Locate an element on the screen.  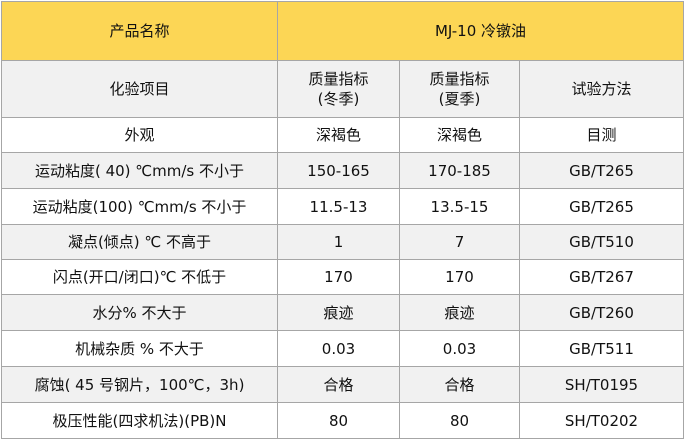
table-row-flash-point: 闪点(开口/闭口)℃ 不低于 170 170 GB/T267 is located at coordinates (342, 277).